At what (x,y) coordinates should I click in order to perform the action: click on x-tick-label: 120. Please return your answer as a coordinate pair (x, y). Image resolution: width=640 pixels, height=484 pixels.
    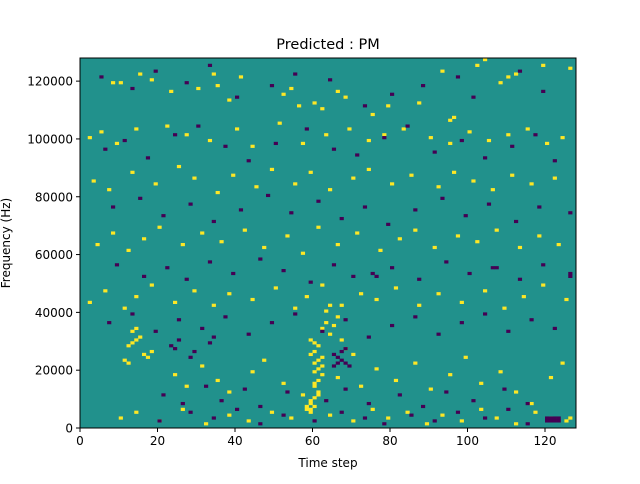
    Looking at the image, I should click on (545, 441).